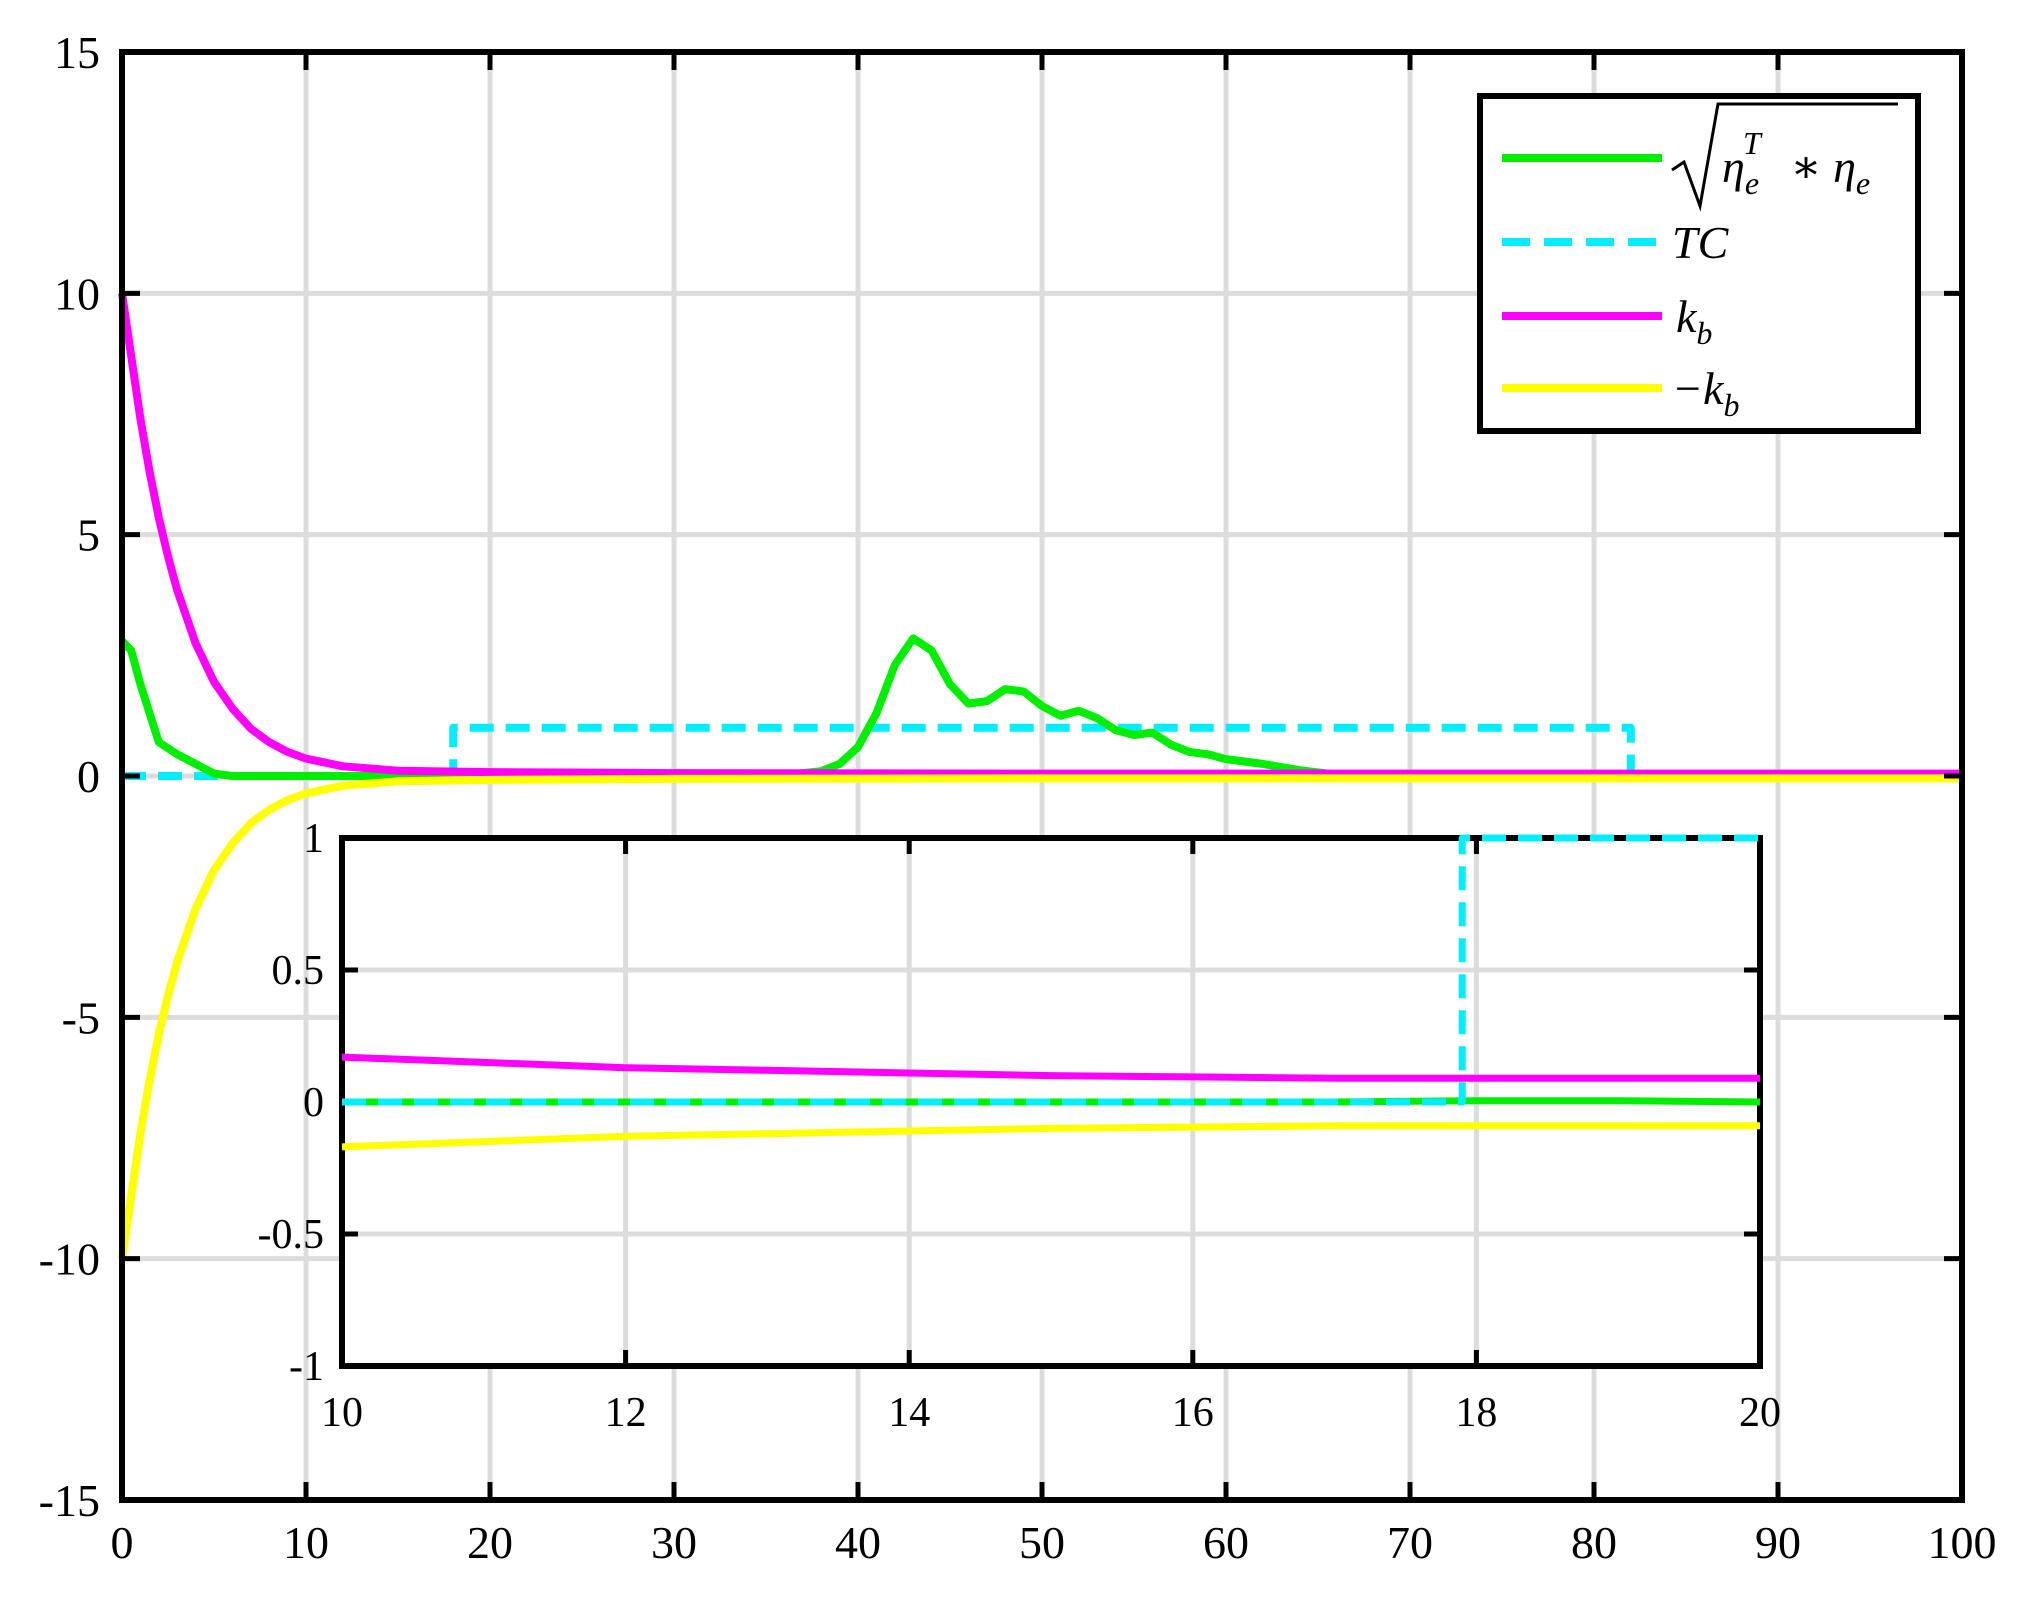 This screenshot has height=1615, width=2023. Describe the element at coordinates (1193, 1413) in the screenshot. I see `inset-xtick-label-3: 16` at that location.